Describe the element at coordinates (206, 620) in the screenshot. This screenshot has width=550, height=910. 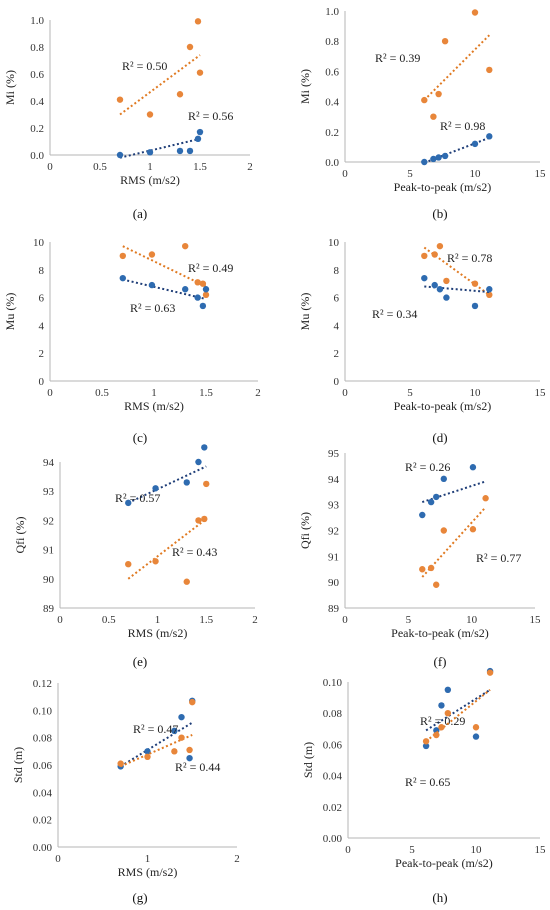
I see `chart-e-x-tick-label: 1.5` at that location.